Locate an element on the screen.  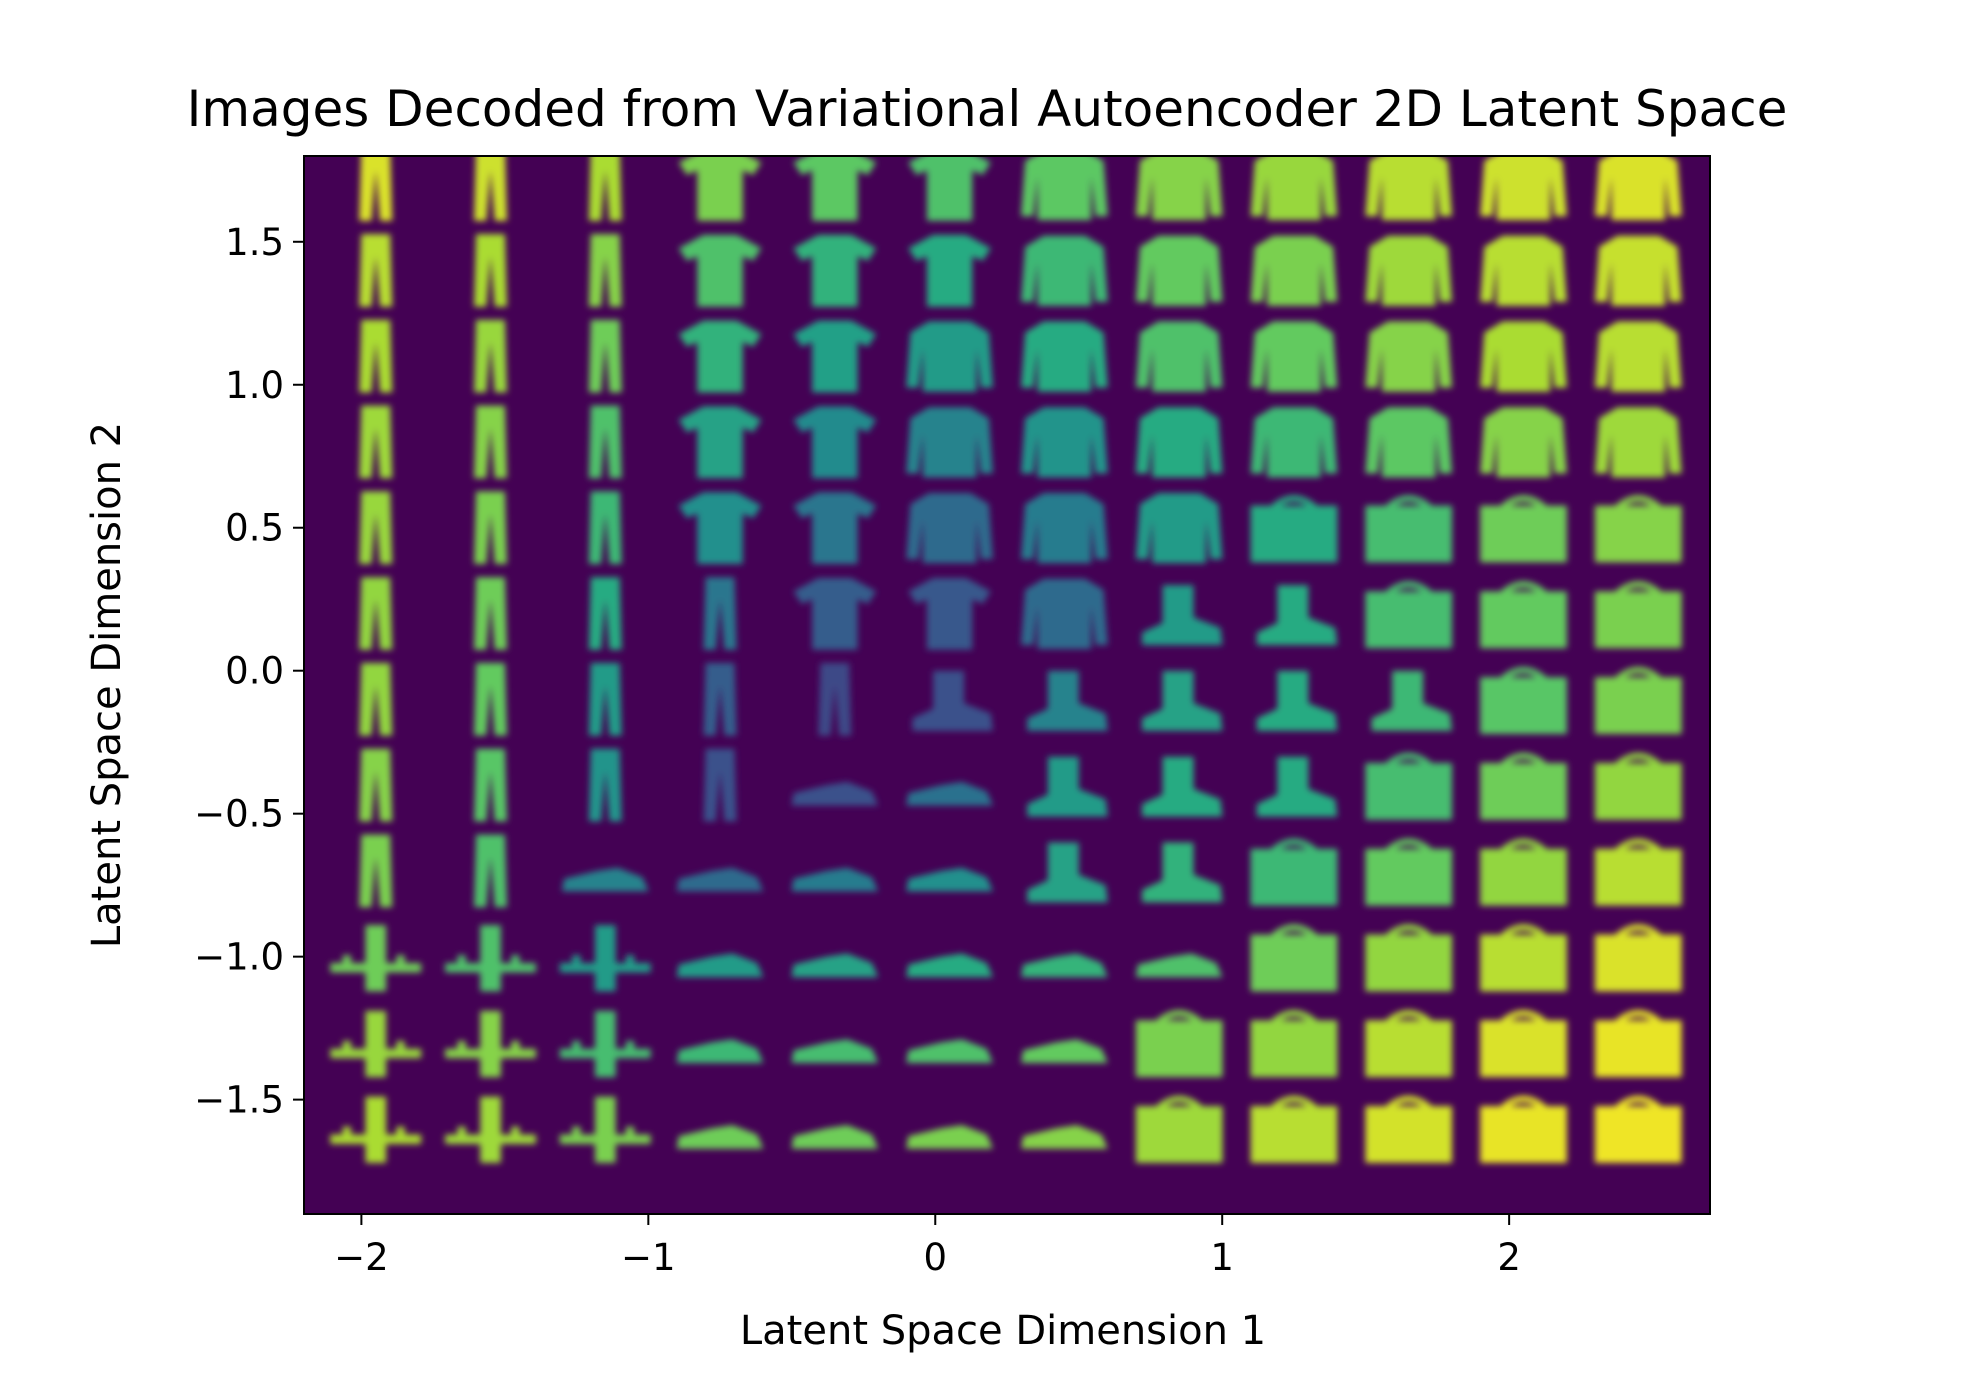
y-axis-ticks: 1.5 1.0 0.5 0.0 −0.5 −1.0 −1.5 is located at coordinates (249, 671).